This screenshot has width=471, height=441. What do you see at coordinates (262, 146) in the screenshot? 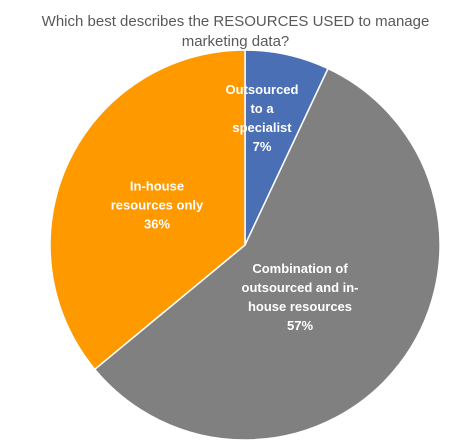
I see `value-label: 7%` at bounding box center [262, 146].